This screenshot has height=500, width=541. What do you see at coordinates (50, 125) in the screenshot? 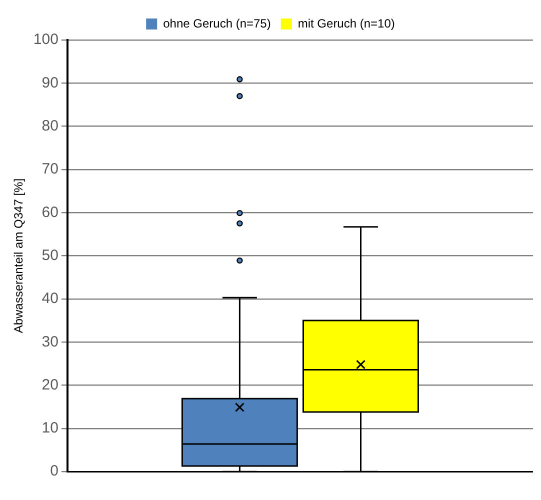
I see `y-tick-label: 80` at bounding box center [50, 125].